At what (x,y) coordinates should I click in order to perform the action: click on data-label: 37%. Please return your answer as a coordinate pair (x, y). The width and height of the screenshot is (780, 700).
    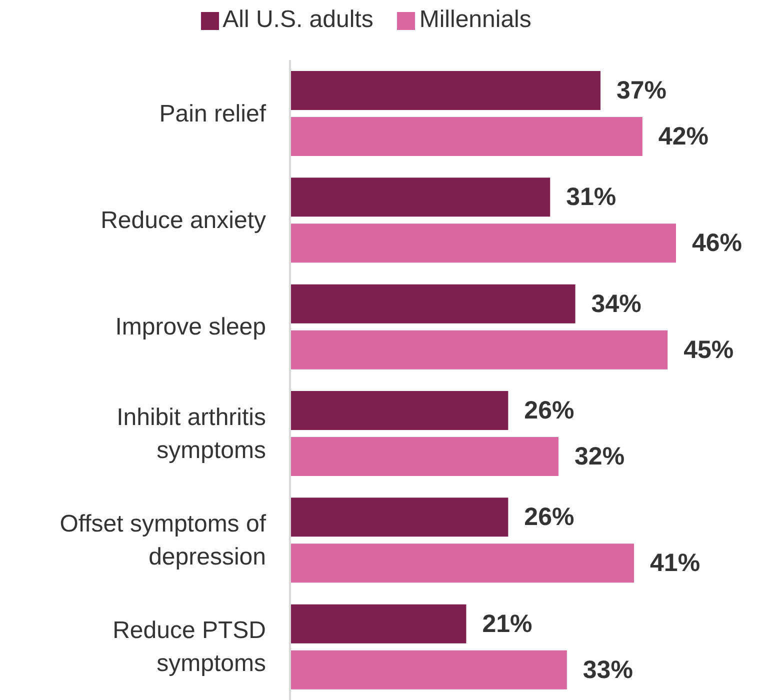
    Looking at the image, I should click on (641, 90).